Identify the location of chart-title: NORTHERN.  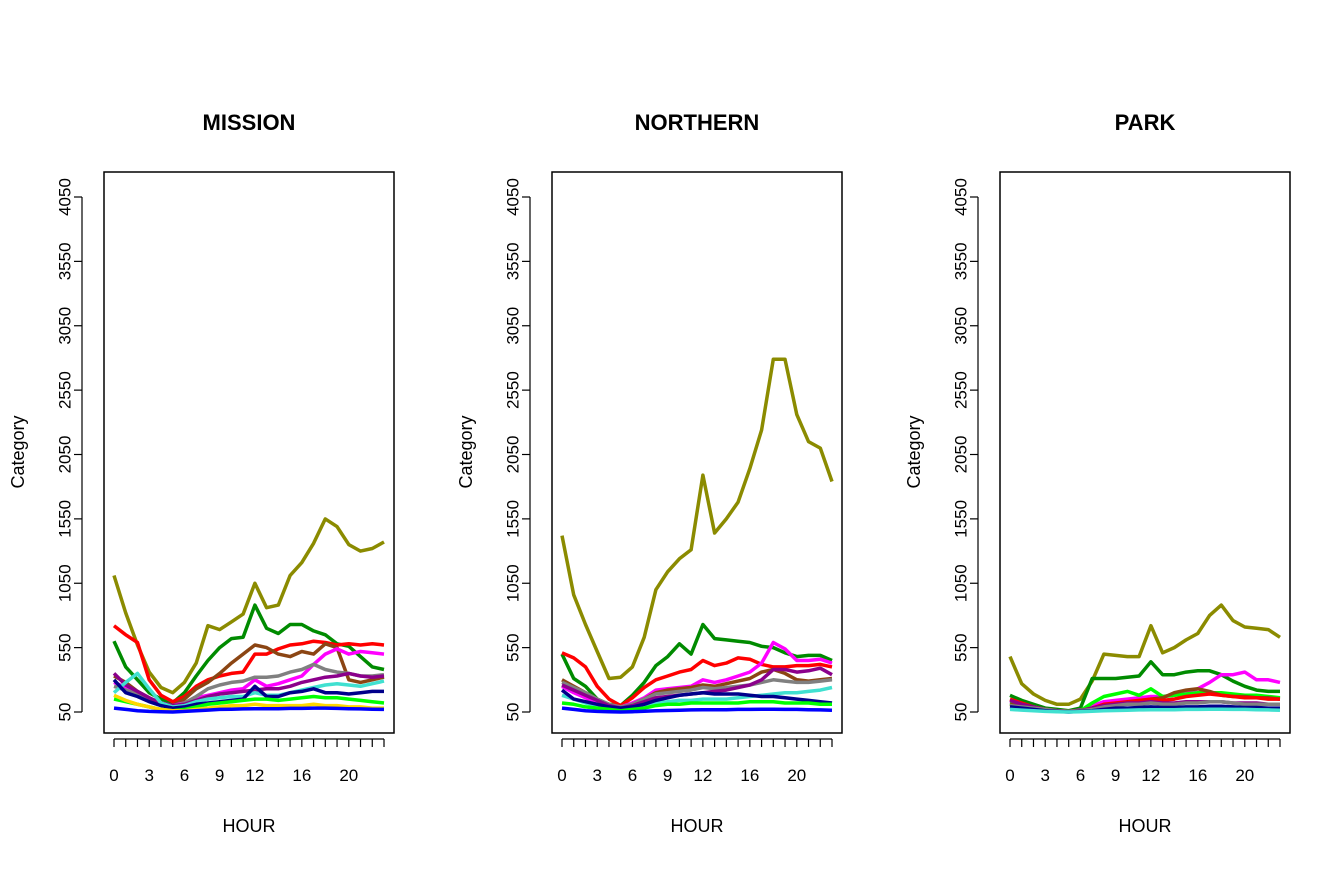
(697, 122).